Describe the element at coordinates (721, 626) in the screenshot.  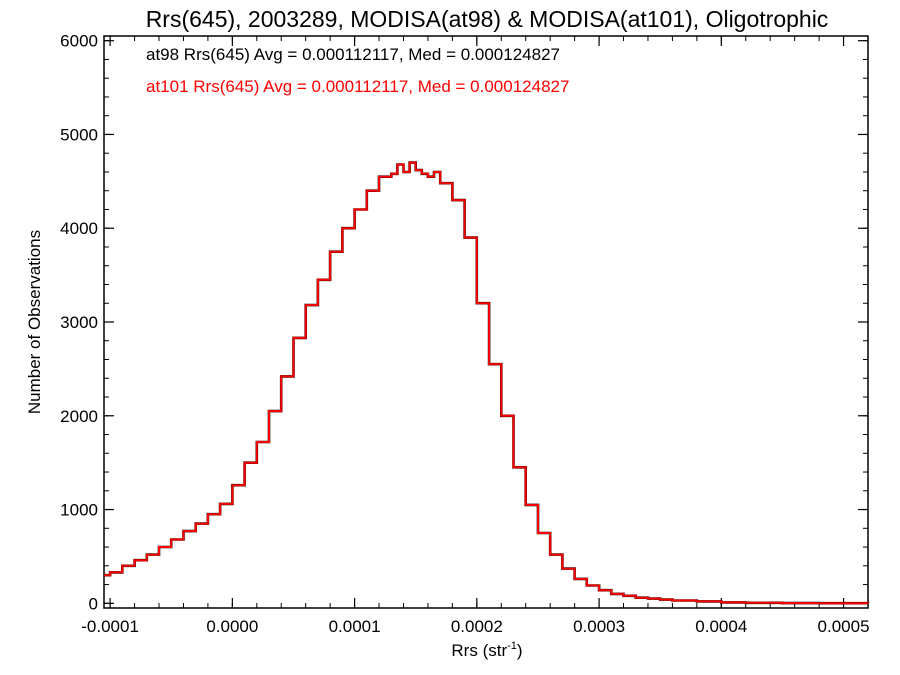
I see `x-tick-label: 0.0004` at that location.